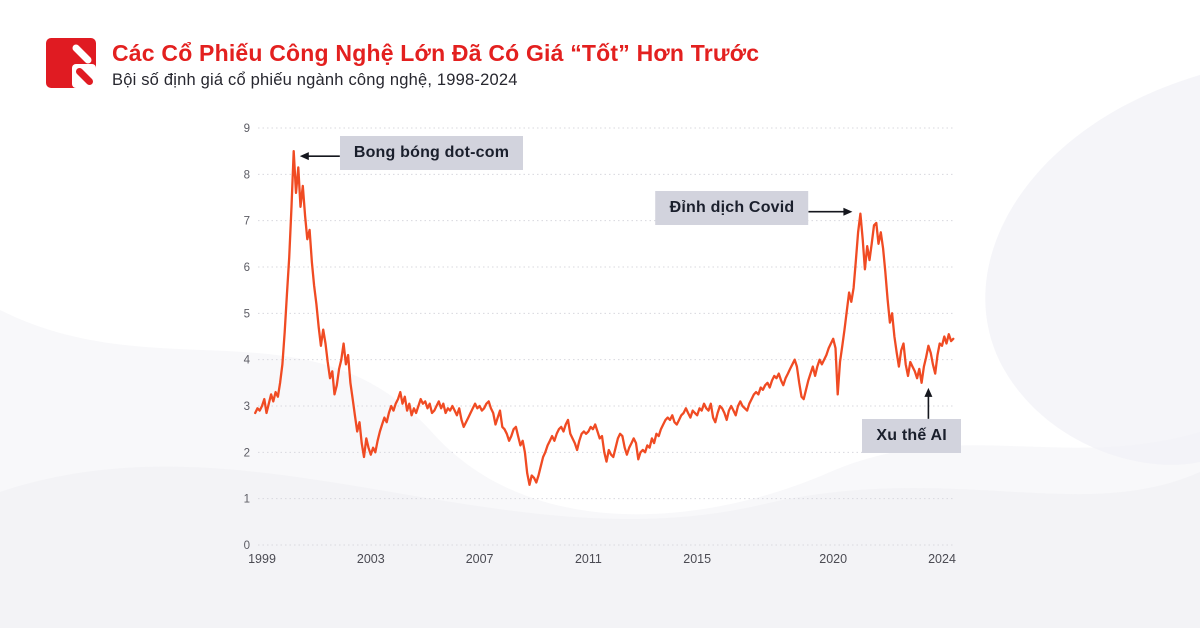 This screenshot has height=628, width=1200. I want to click on annotation-dotcom-bubble: Bong bóng dot-com, so click(431, 153).